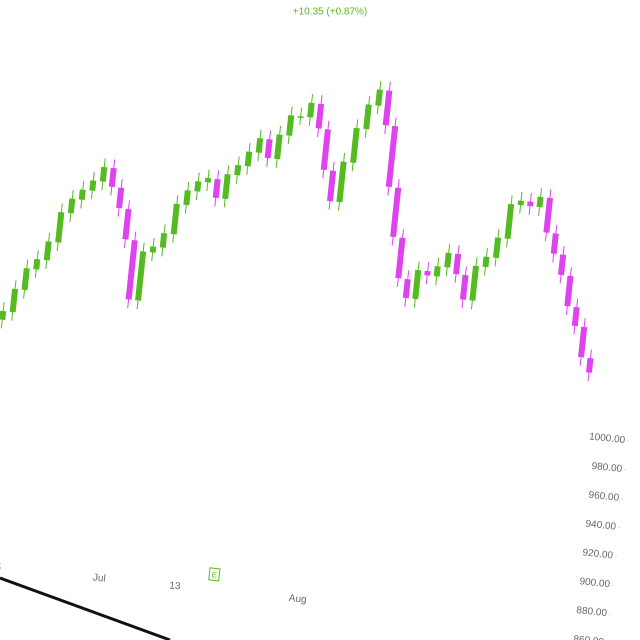 The image size is (640, 640). What do you see at coordinates (297, 599) in the screenshot?
I see `x-tick-label: Aug` at bounding box center [297, 599].